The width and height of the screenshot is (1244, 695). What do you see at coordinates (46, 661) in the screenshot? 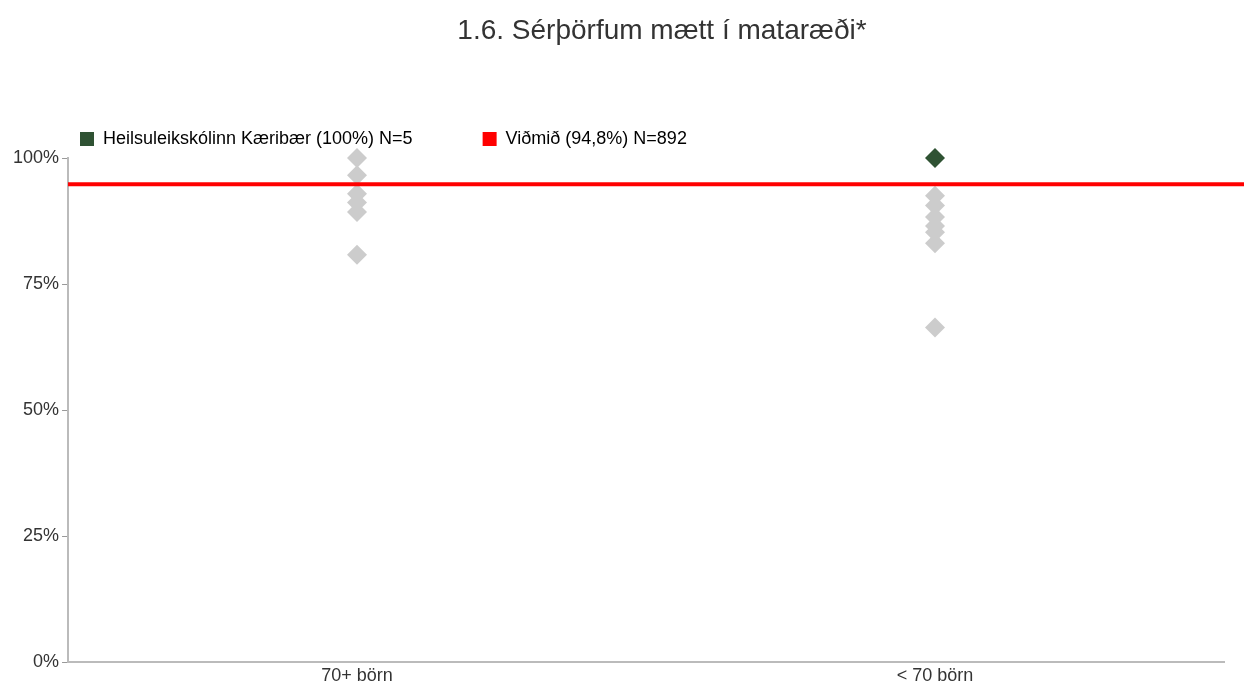
I see `y-tick-label: 0%` at bounding box center [46, 661].